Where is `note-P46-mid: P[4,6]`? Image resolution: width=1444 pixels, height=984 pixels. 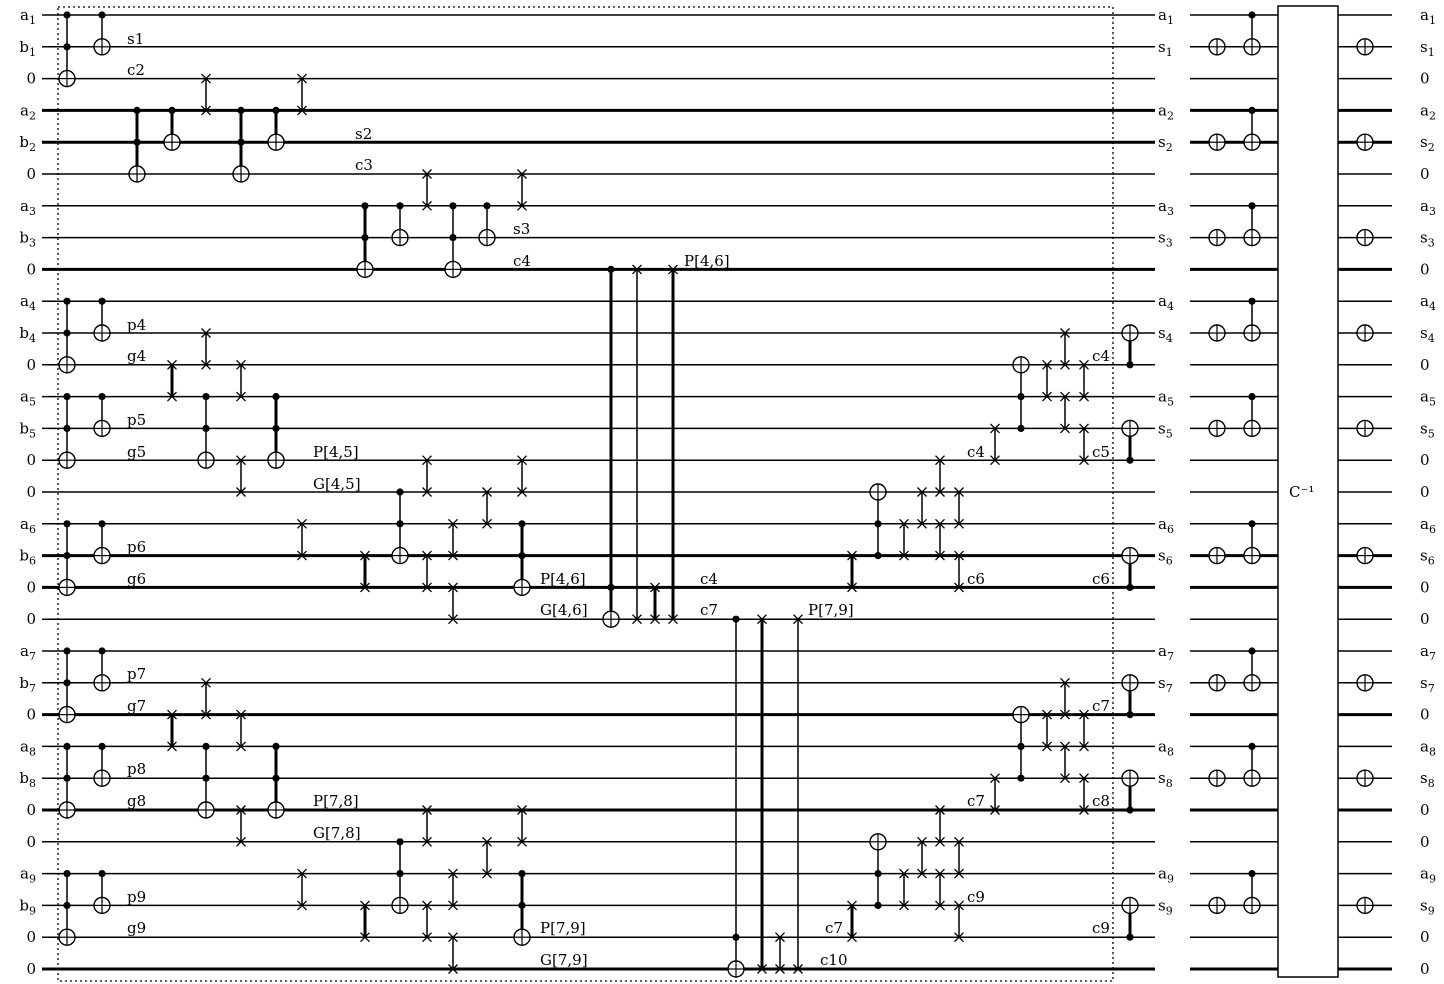
note-P46-mid: P[4,6] is located at coordinates (563, 579).